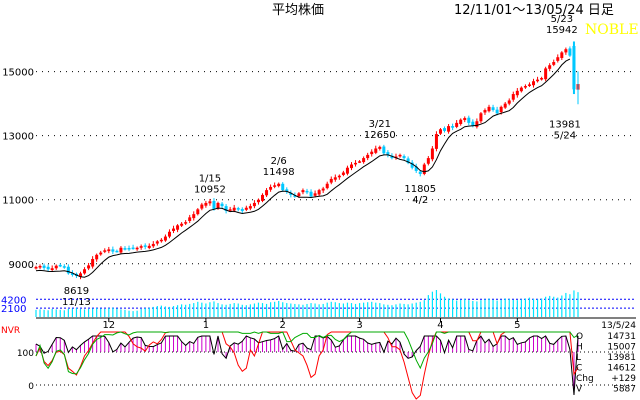 This screenshot has width=640, height=400. Describe the element at coordinates (612, 30) in the screenshot. I see `brand-watermark: NOBLE` at that location.